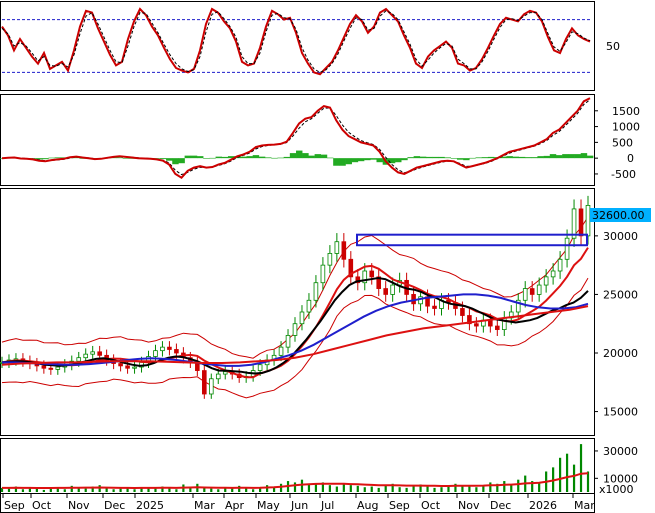 The height and width of the screenshot is (513, 655). Describe the element at coordinates (623, 174) in the screenshot. I see `macd-tick-label: -500` at that location.